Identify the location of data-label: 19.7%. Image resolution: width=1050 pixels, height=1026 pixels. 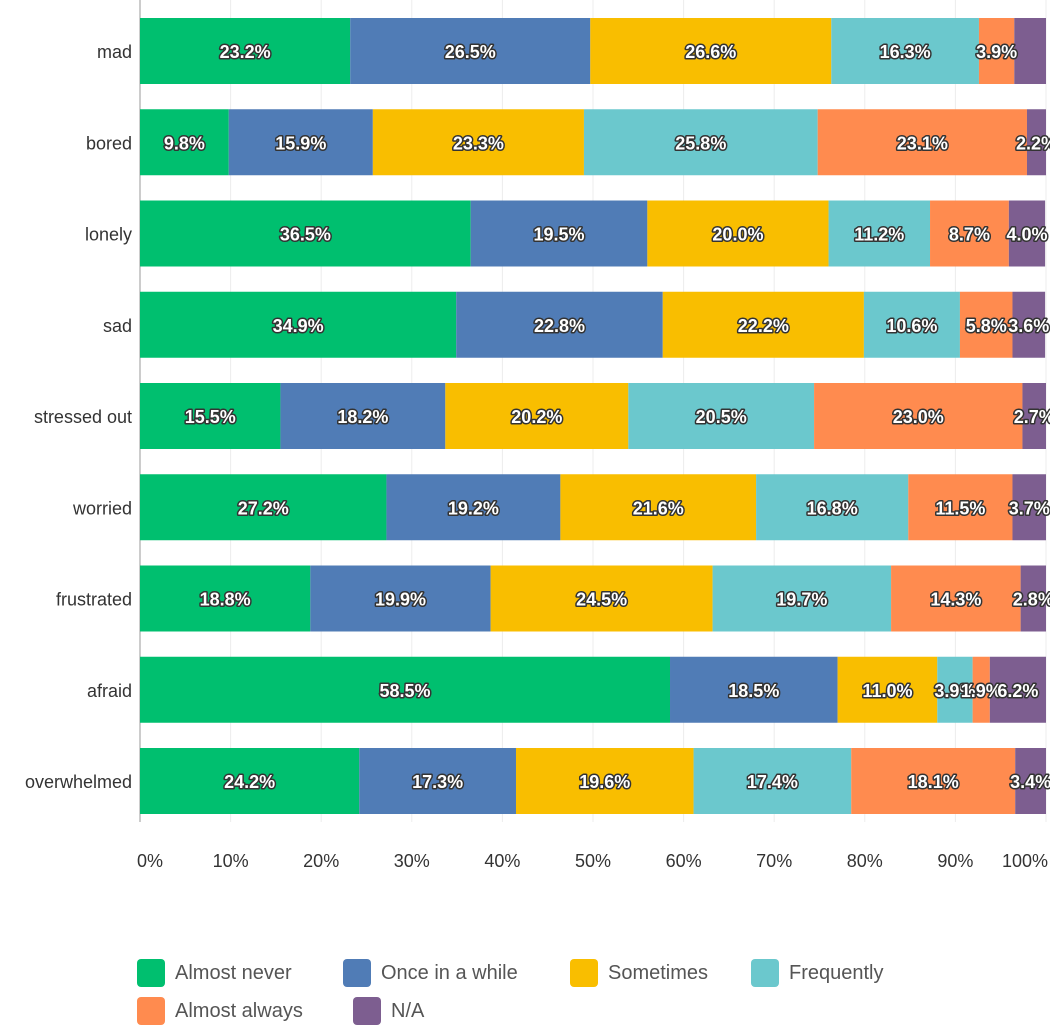
(801, 600).